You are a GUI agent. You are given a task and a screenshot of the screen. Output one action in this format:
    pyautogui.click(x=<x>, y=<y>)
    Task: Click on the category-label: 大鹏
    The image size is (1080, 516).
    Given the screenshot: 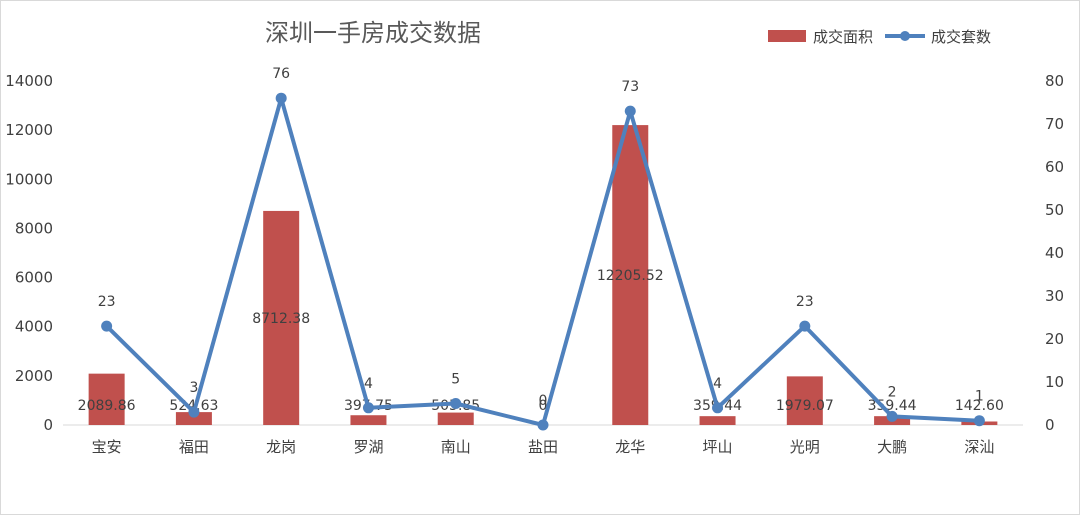 What is the action you would take?
    pyautogui.click(x=892, y=447)
    